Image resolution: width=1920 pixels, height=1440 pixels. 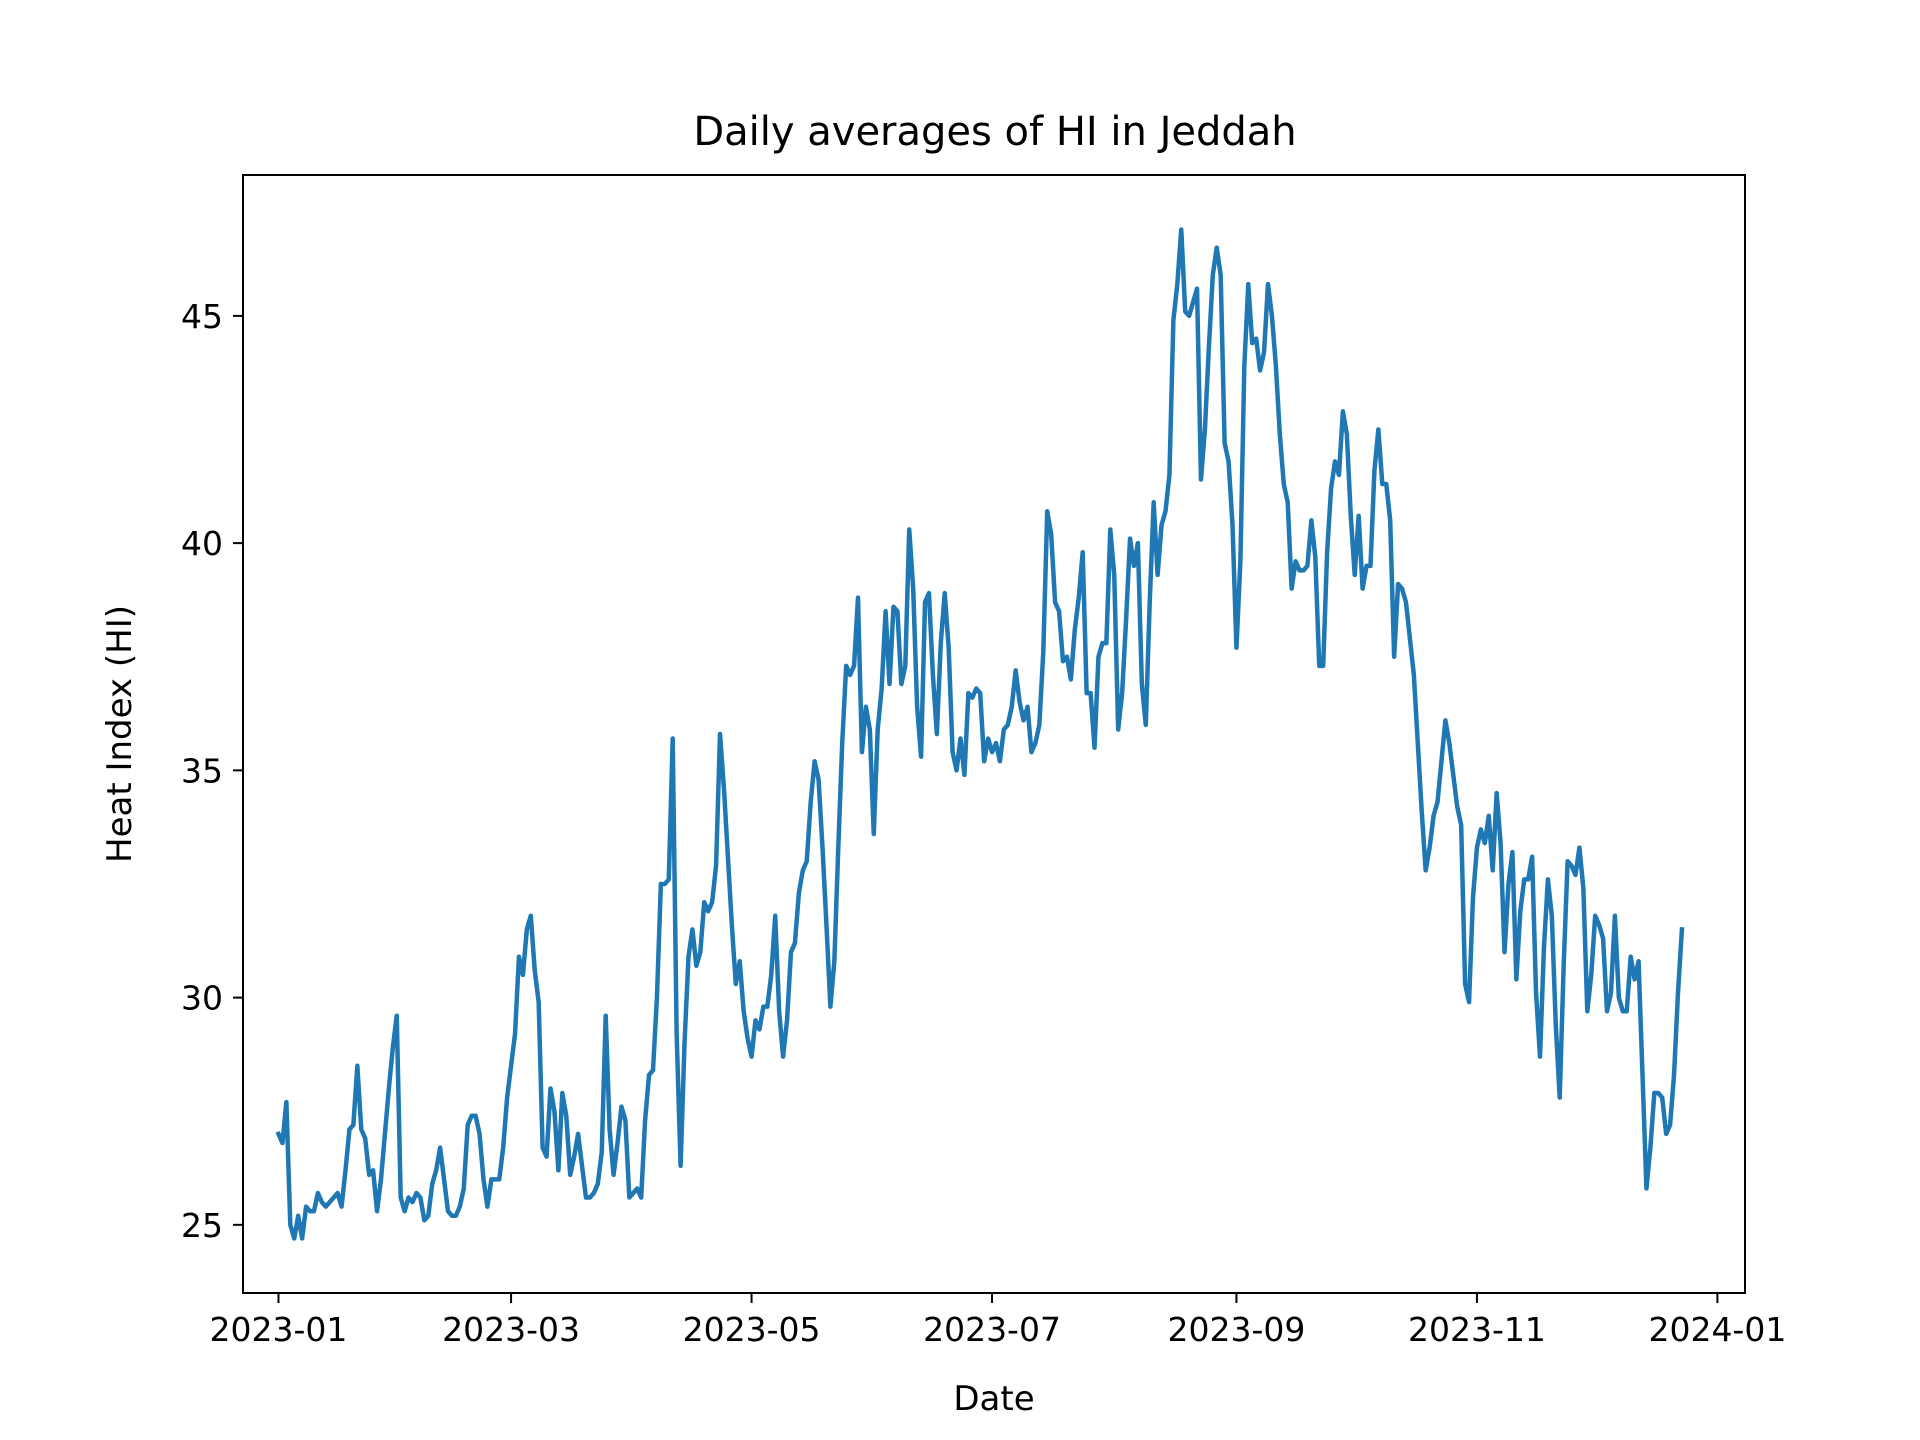 What do you see at coordinates (202, 998) in the screenshot?
I see `y-tick-label: 30` at bounding box center [202, 998].